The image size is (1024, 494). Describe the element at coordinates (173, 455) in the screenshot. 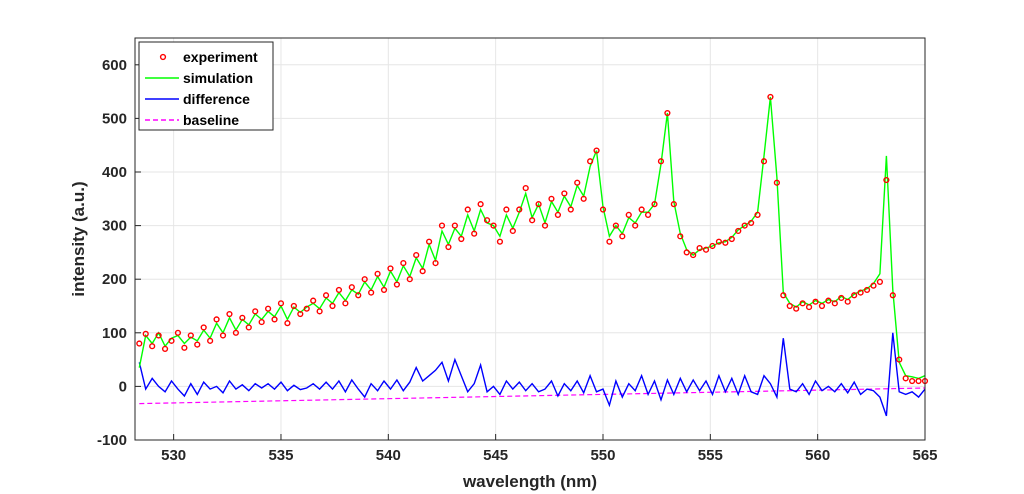

I see `x-tick-label: 530` at that location.